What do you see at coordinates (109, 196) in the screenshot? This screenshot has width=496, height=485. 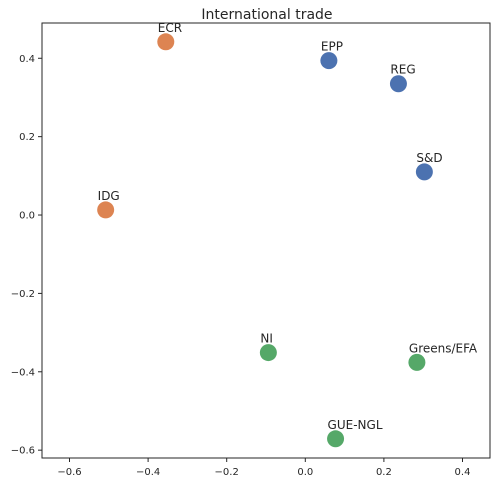 I see `point-label: IDG` at bounding box center [109, 196].